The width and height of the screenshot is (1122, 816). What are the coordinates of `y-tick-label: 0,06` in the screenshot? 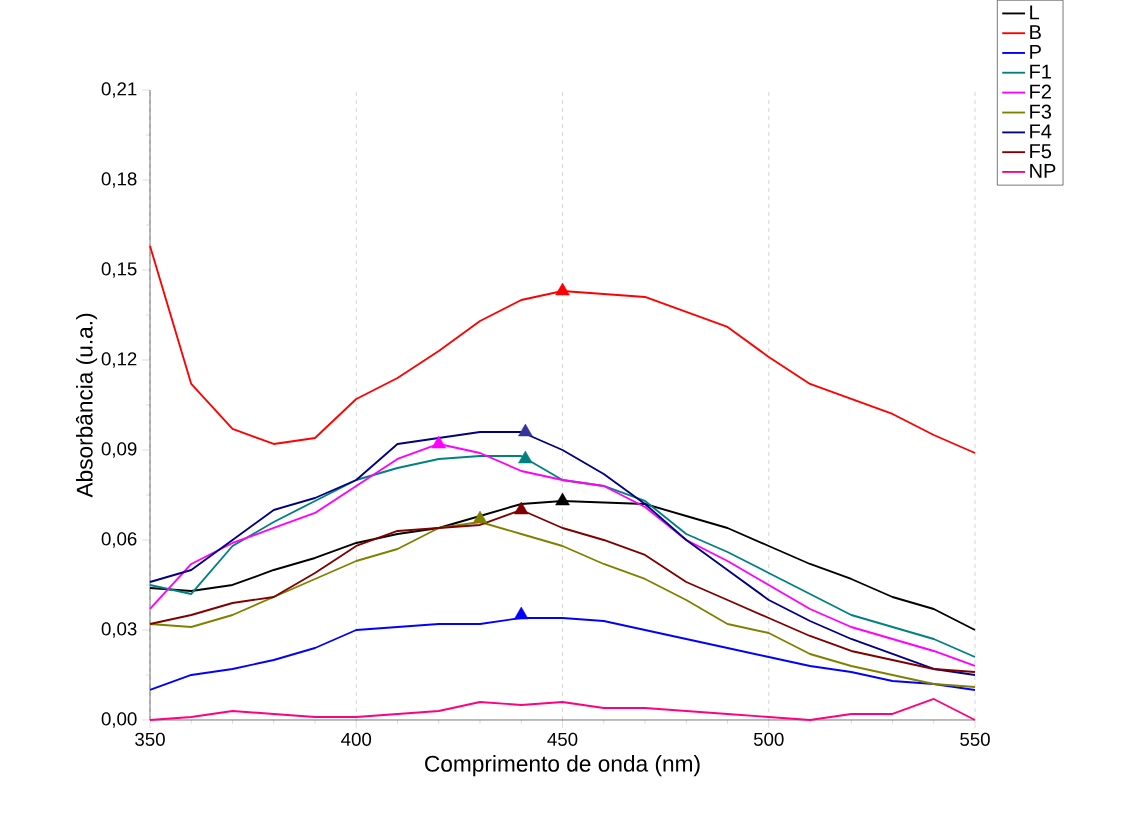 It's located at (119, 540).